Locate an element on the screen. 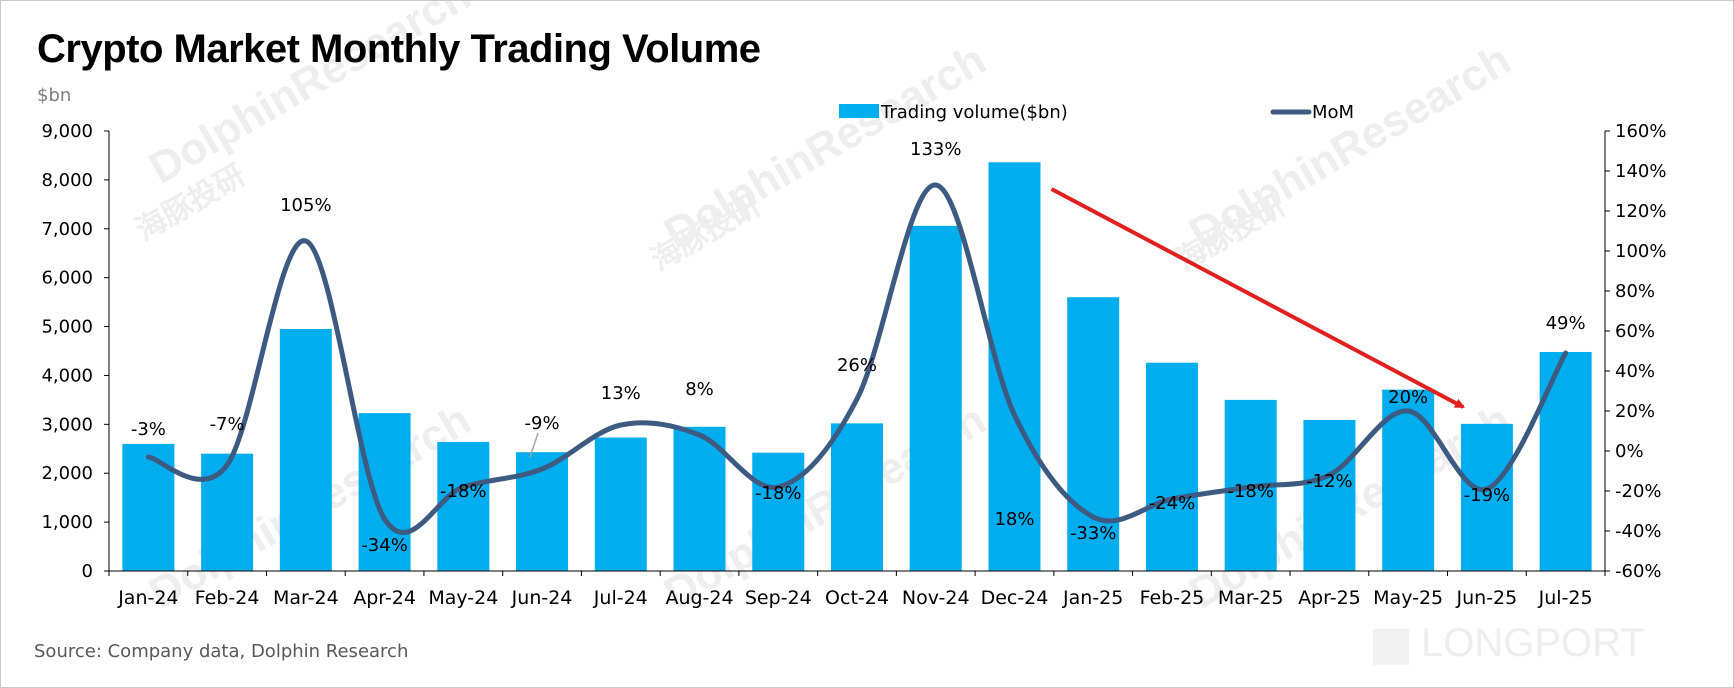 This screenshot has width=1734, height=688. x-tick-label: Jul-24 is located at coordinates (620, 598).